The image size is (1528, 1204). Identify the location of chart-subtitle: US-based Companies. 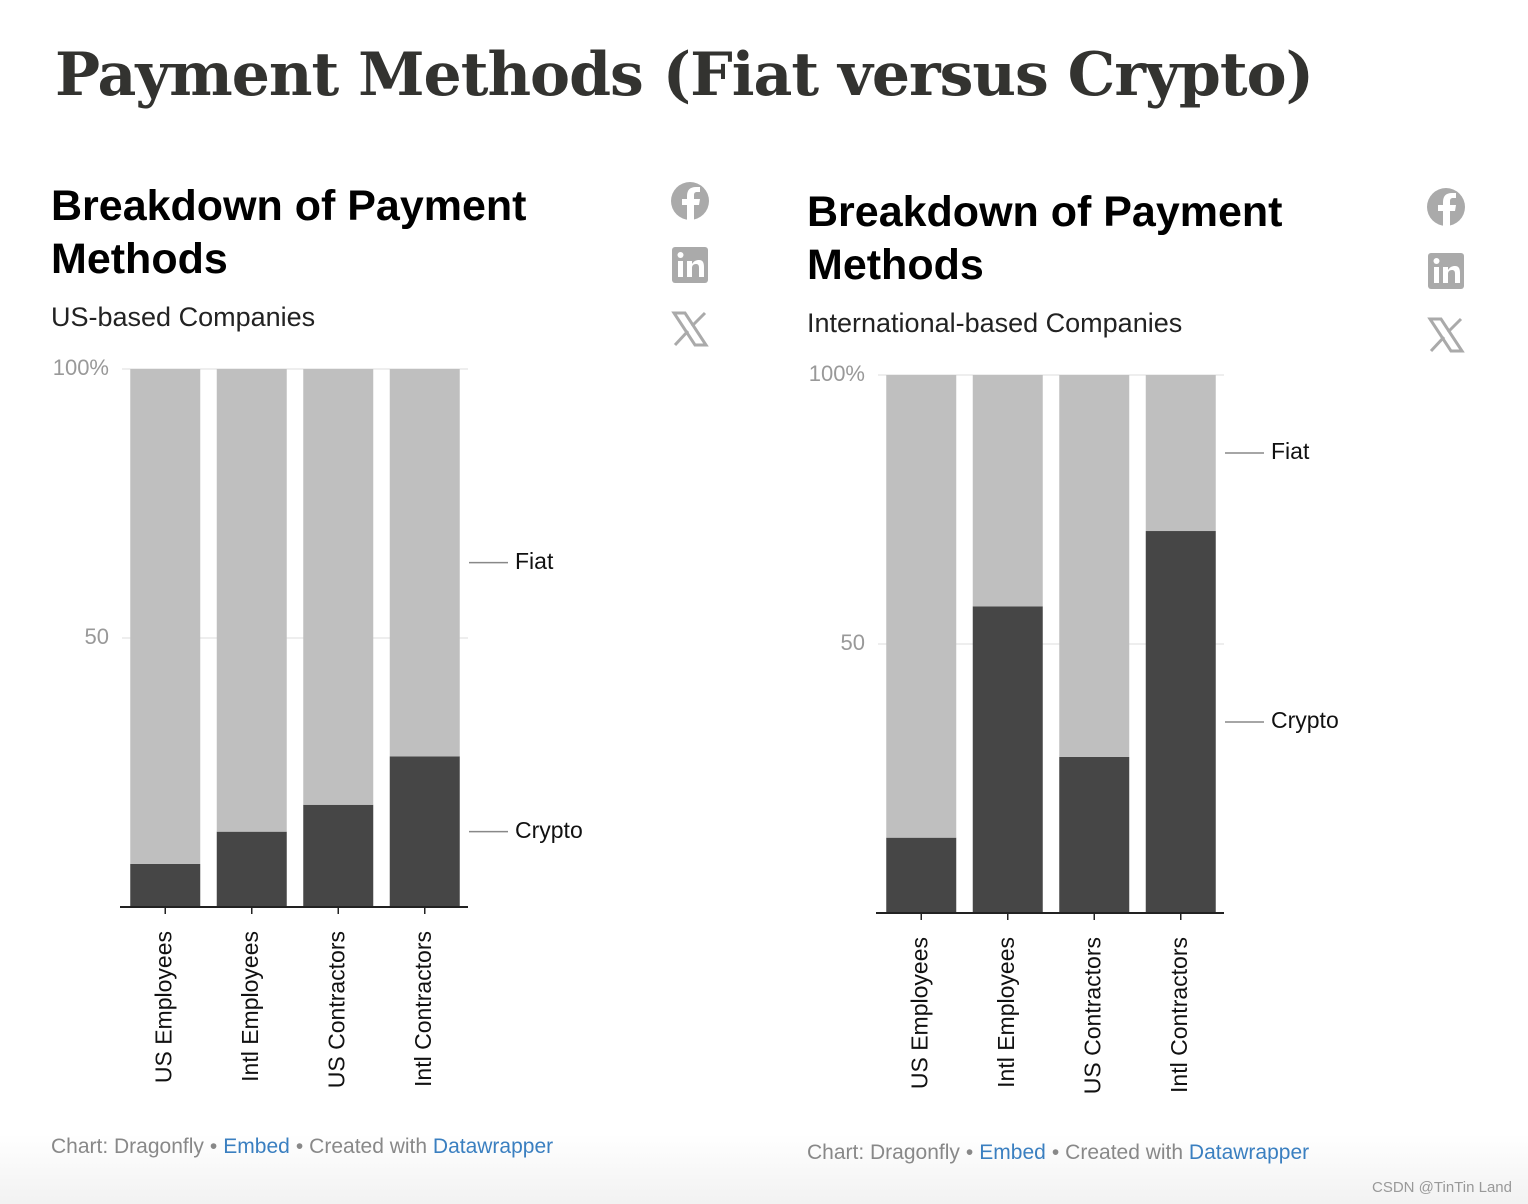
(183, 317).